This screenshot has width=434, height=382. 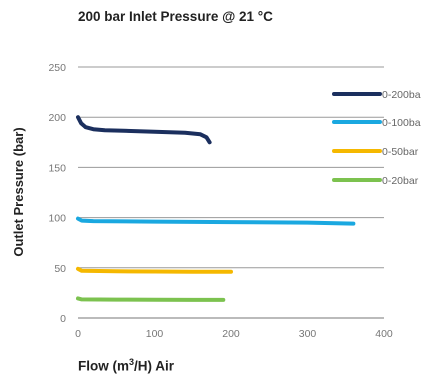 What do you see at coordinates (57, 219) in the screenshot?
I see `y-tick-label: 100` at bounding box center [57, 219].